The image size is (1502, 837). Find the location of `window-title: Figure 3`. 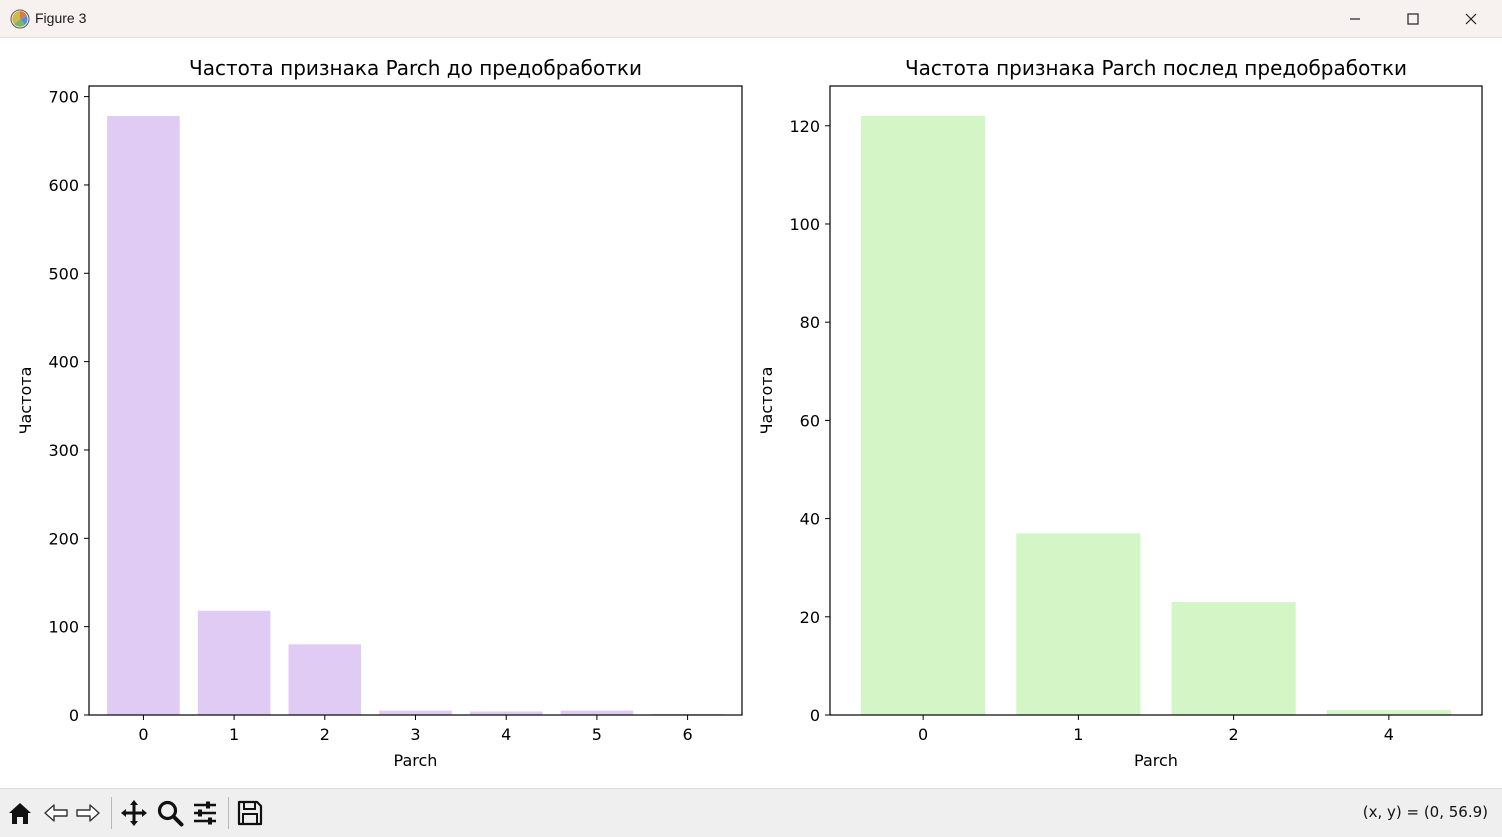

window-title: Figure 3 is located at coordinates (61, 18).